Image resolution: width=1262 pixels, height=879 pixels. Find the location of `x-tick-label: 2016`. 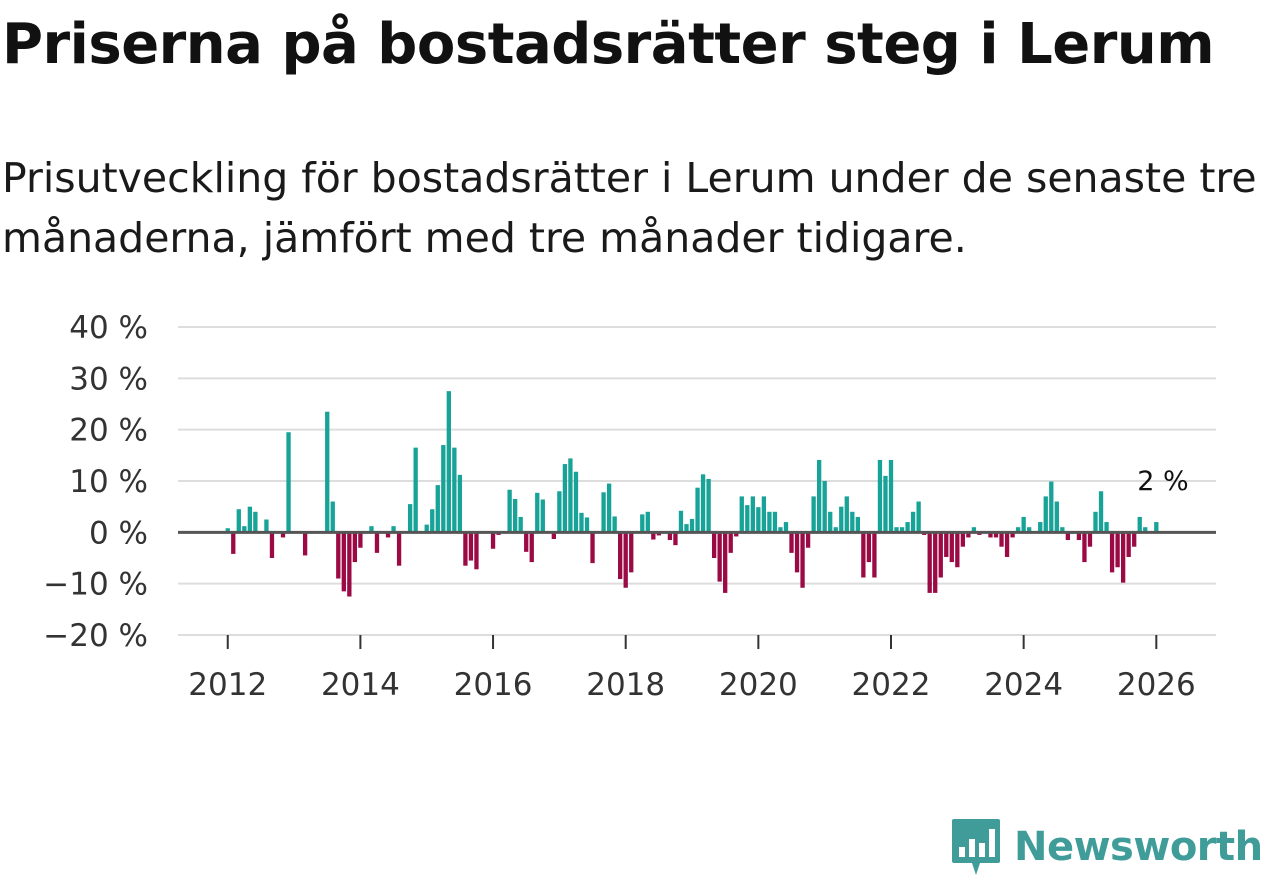

x-tick-label: 2016 is located at coordinates (493, 685).